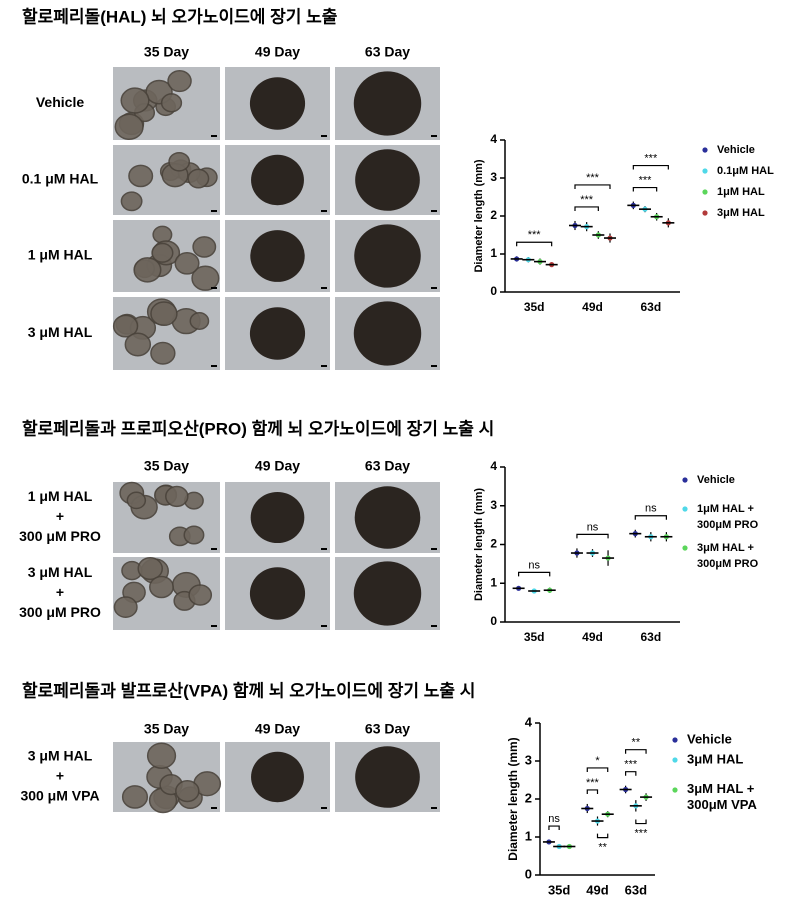 This screenshot has width=796, height=900. I want to click on panel-title: 할로페리돌과 발프로산(VPA) 함께 뇌 오가노이드에 장기 노출 시, so click(248, 690).